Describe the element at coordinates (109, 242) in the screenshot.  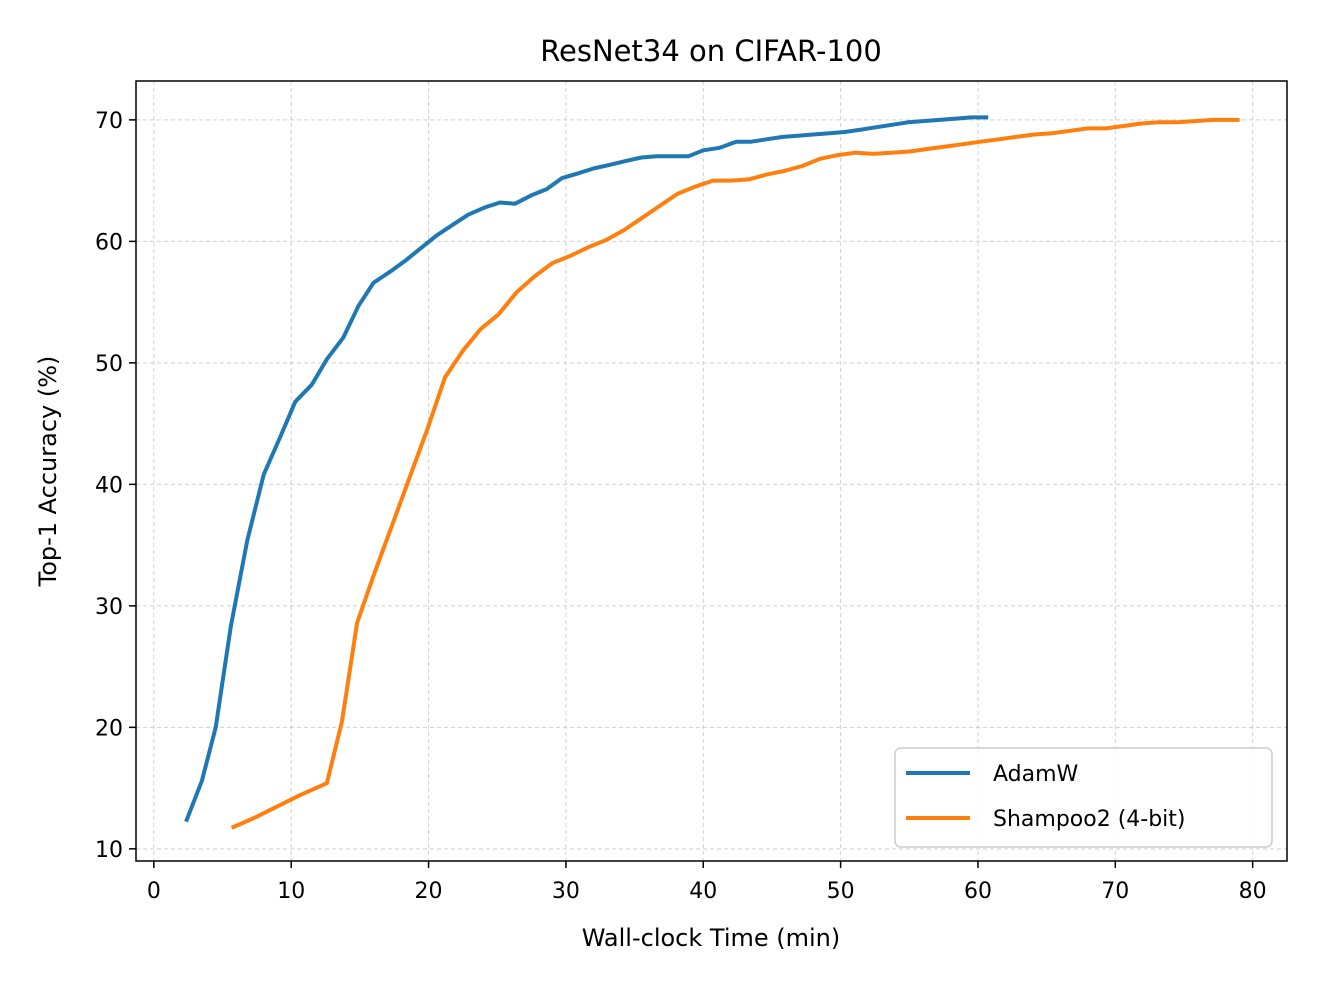
I see `y-tick-label: 60` at that location.